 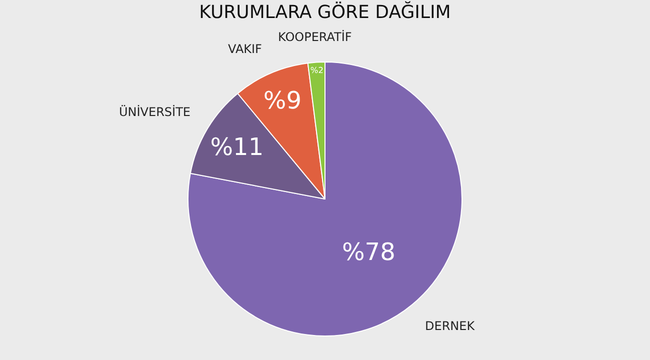 What do you see at coordinates (282, 100) in the screenshot?
I see `data-label: %9` at bounding box center [282, 100].